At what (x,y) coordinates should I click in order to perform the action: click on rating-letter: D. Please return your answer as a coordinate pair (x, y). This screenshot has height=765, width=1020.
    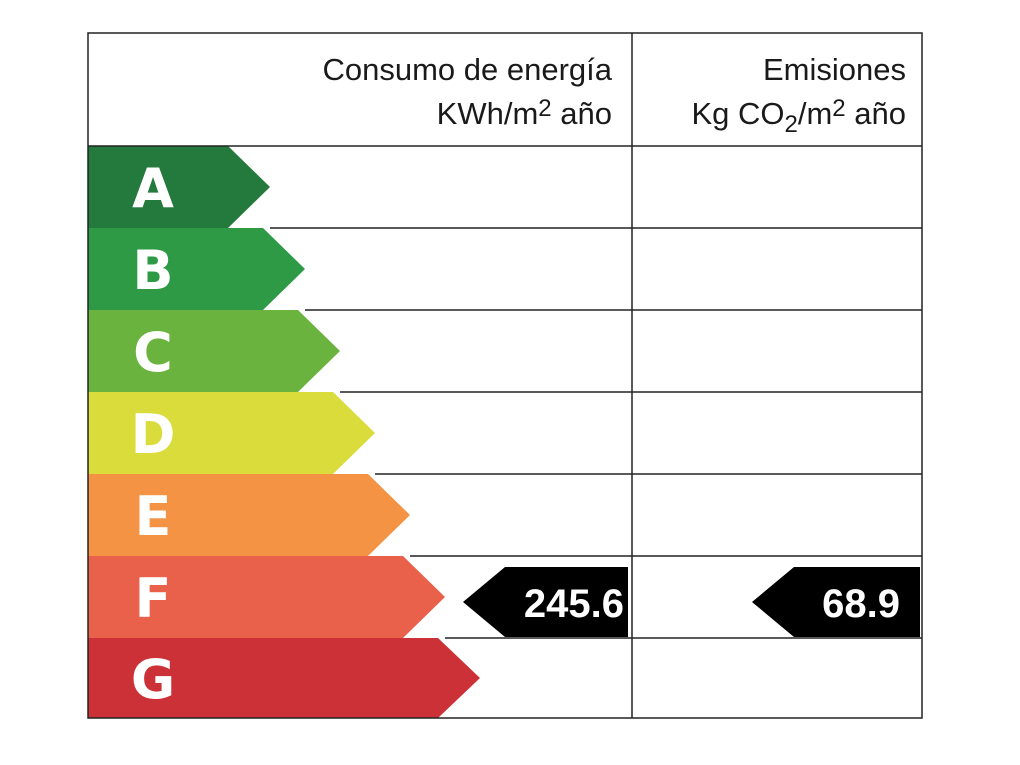
    Looking at the image, I should click on (153, 434).